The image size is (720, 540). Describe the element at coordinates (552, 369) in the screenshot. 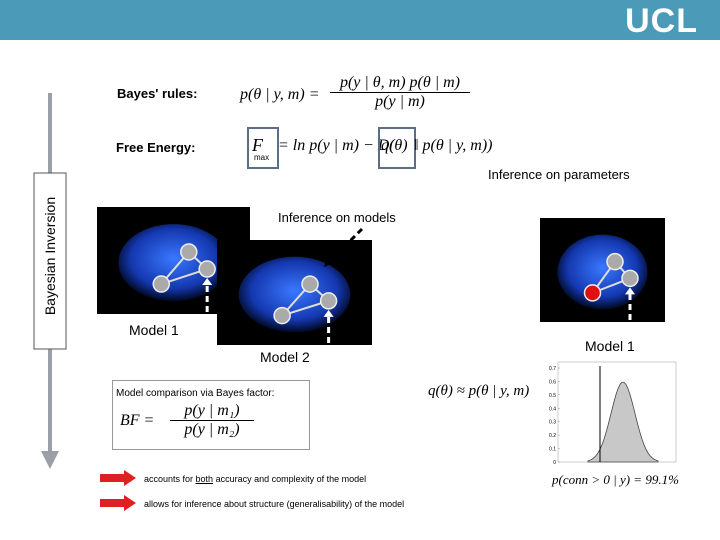

I see `y-tick-label: 0.7` at that location.